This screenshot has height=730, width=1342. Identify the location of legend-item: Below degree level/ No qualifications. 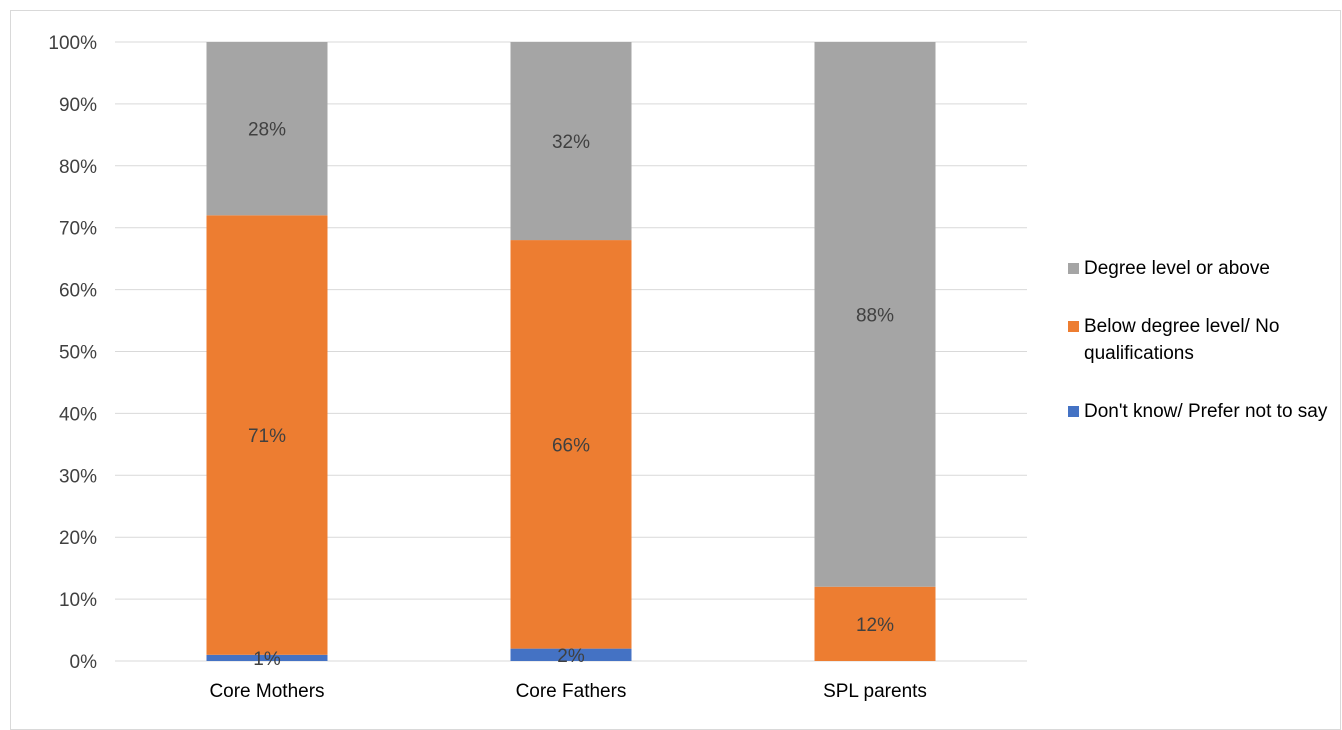
(1203, 340).